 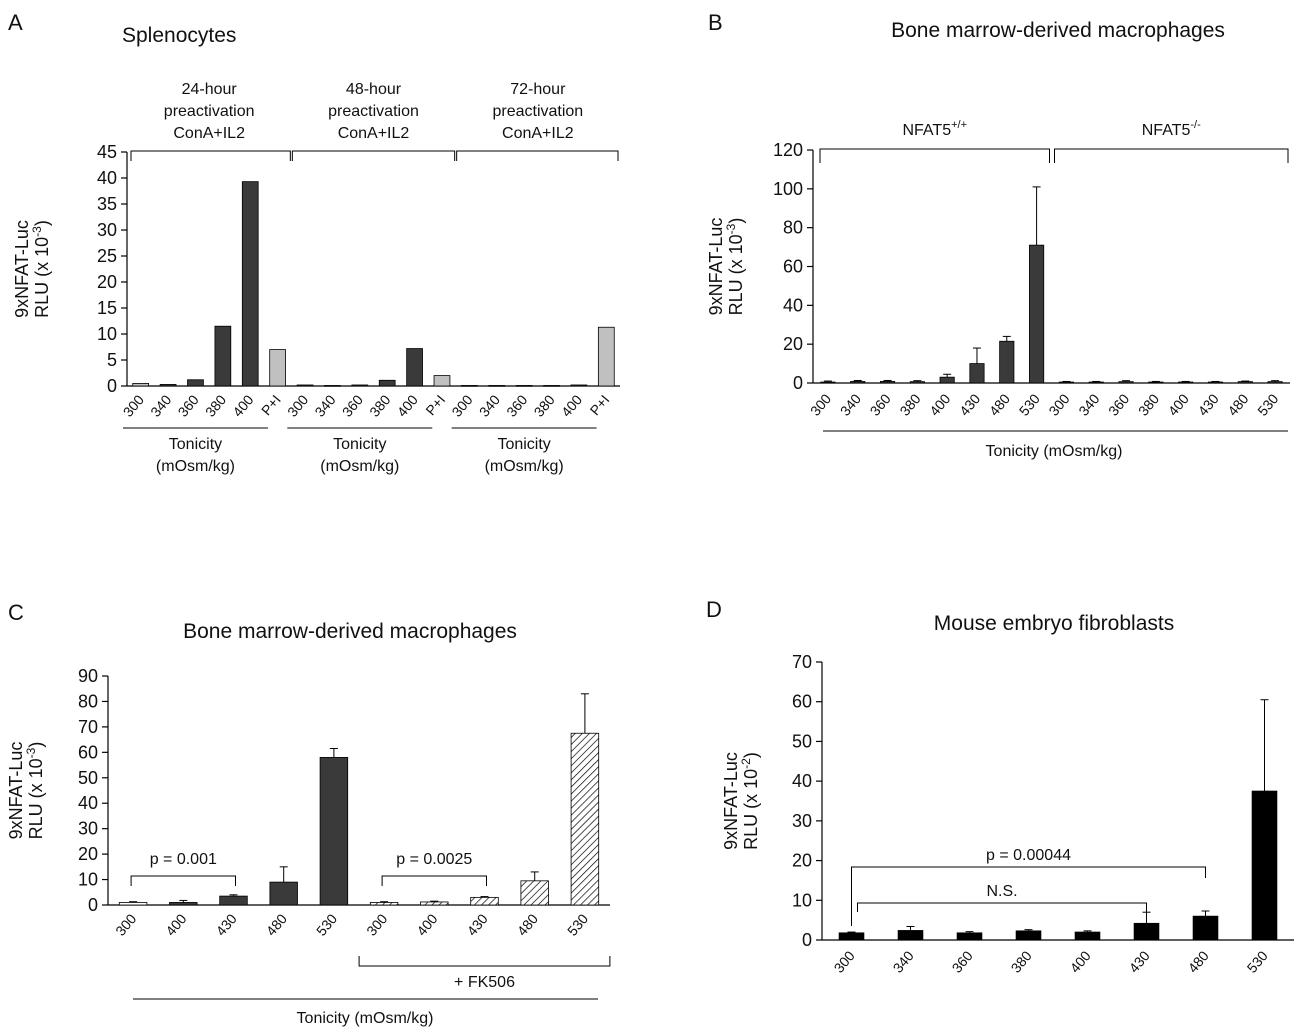 What do you see at coordinates (183, 880) in the screenshot?
I see `significance-bracket` at bounding box center [183, 880].